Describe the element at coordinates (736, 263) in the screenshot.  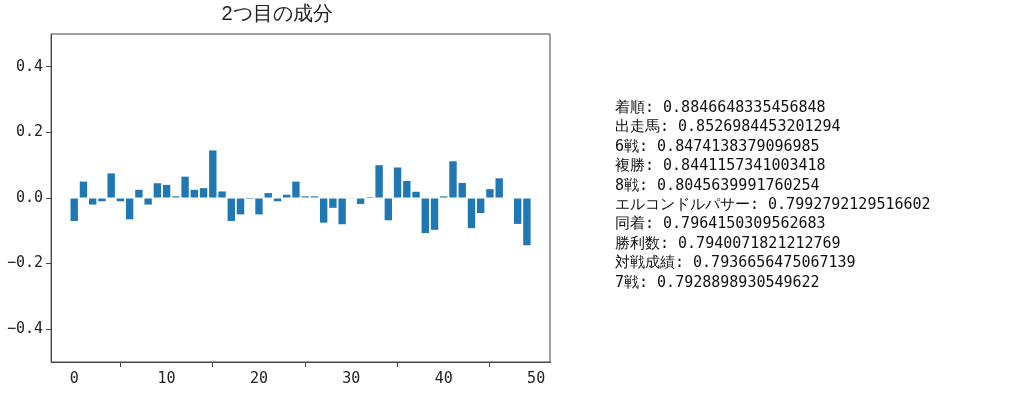
I see `text: 対戦成績: 0.7936656475067139` at that location.